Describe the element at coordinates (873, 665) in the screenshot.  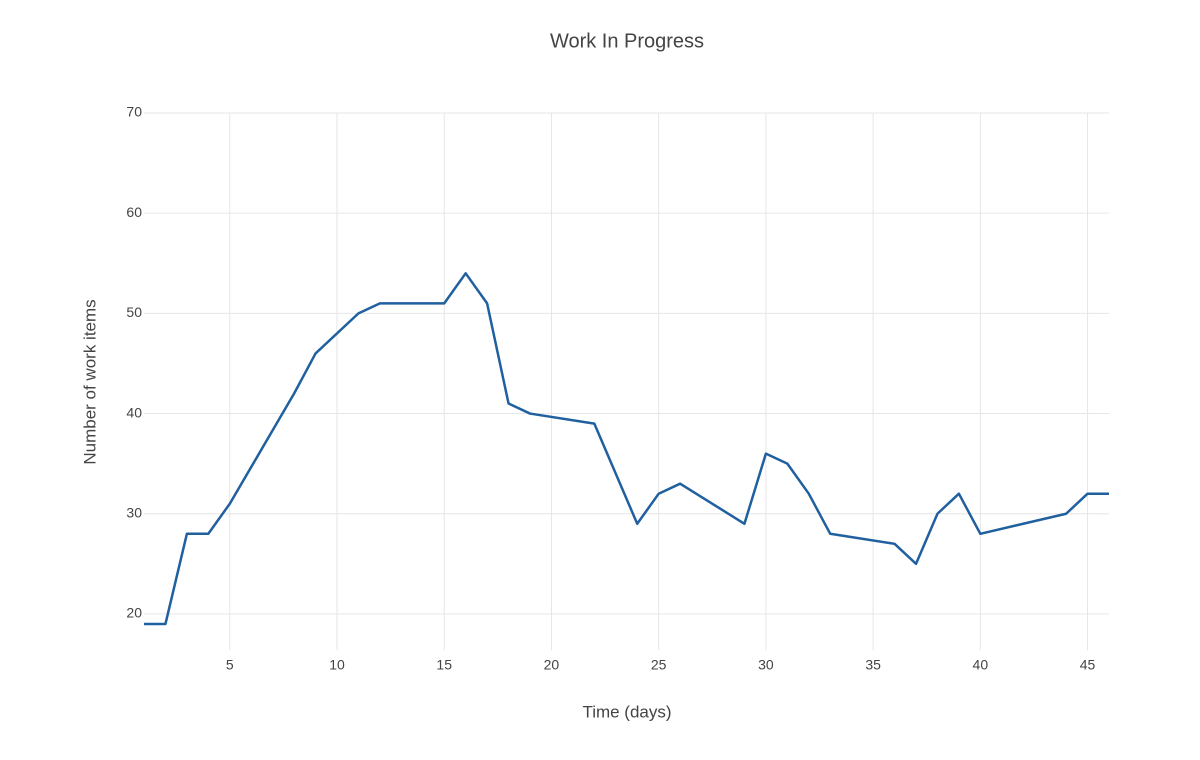
I see `x-tick-label: 35` at that location.